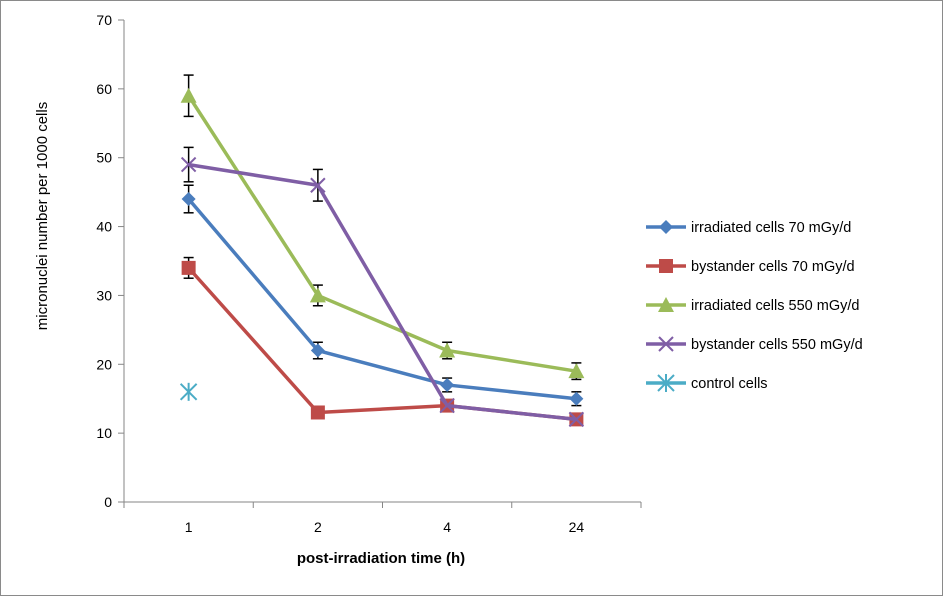 The height and width of the screenshot is (597, 943). What do you see at coordinates (104, 20) in the screenshot?
I see `y-tick-label: 70` at bounding box center [104, 20].